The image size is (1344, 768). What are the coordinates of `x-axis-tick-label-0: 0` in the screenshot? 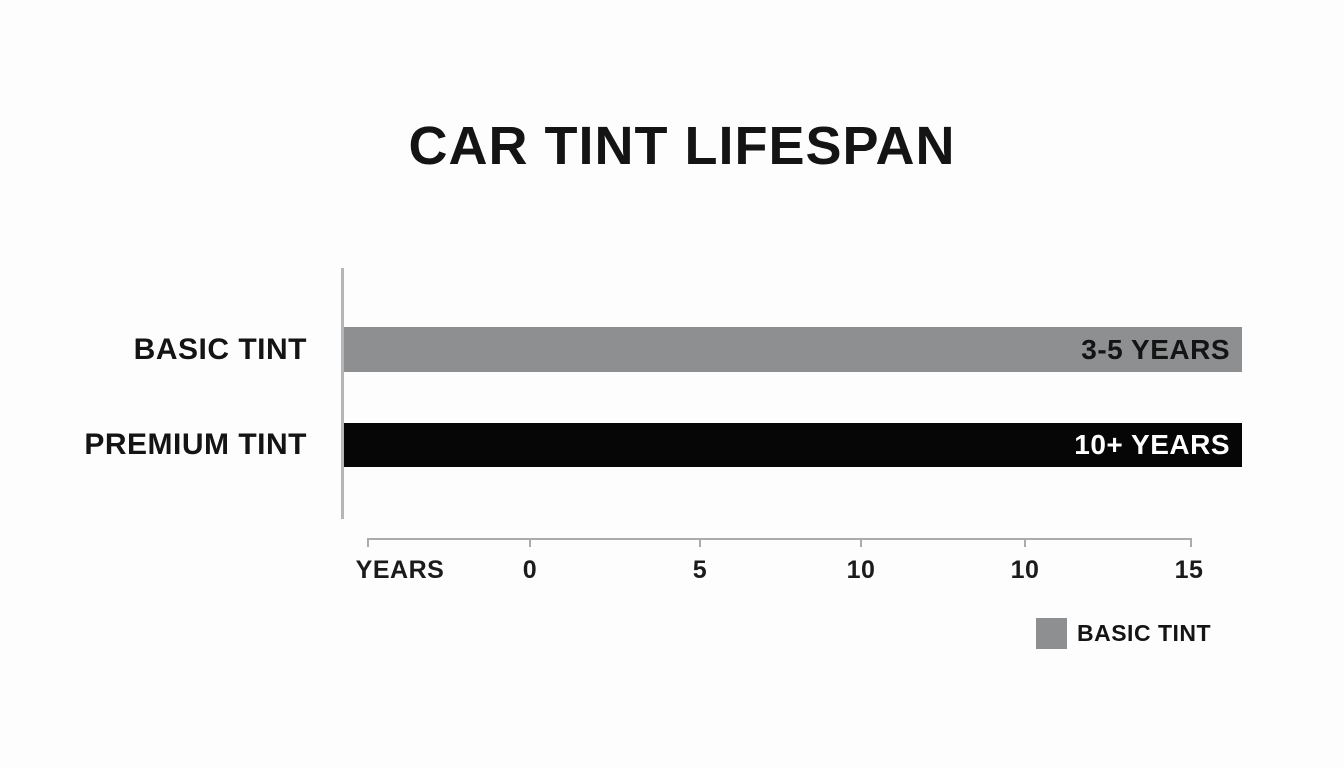 It's located at (530, 570).